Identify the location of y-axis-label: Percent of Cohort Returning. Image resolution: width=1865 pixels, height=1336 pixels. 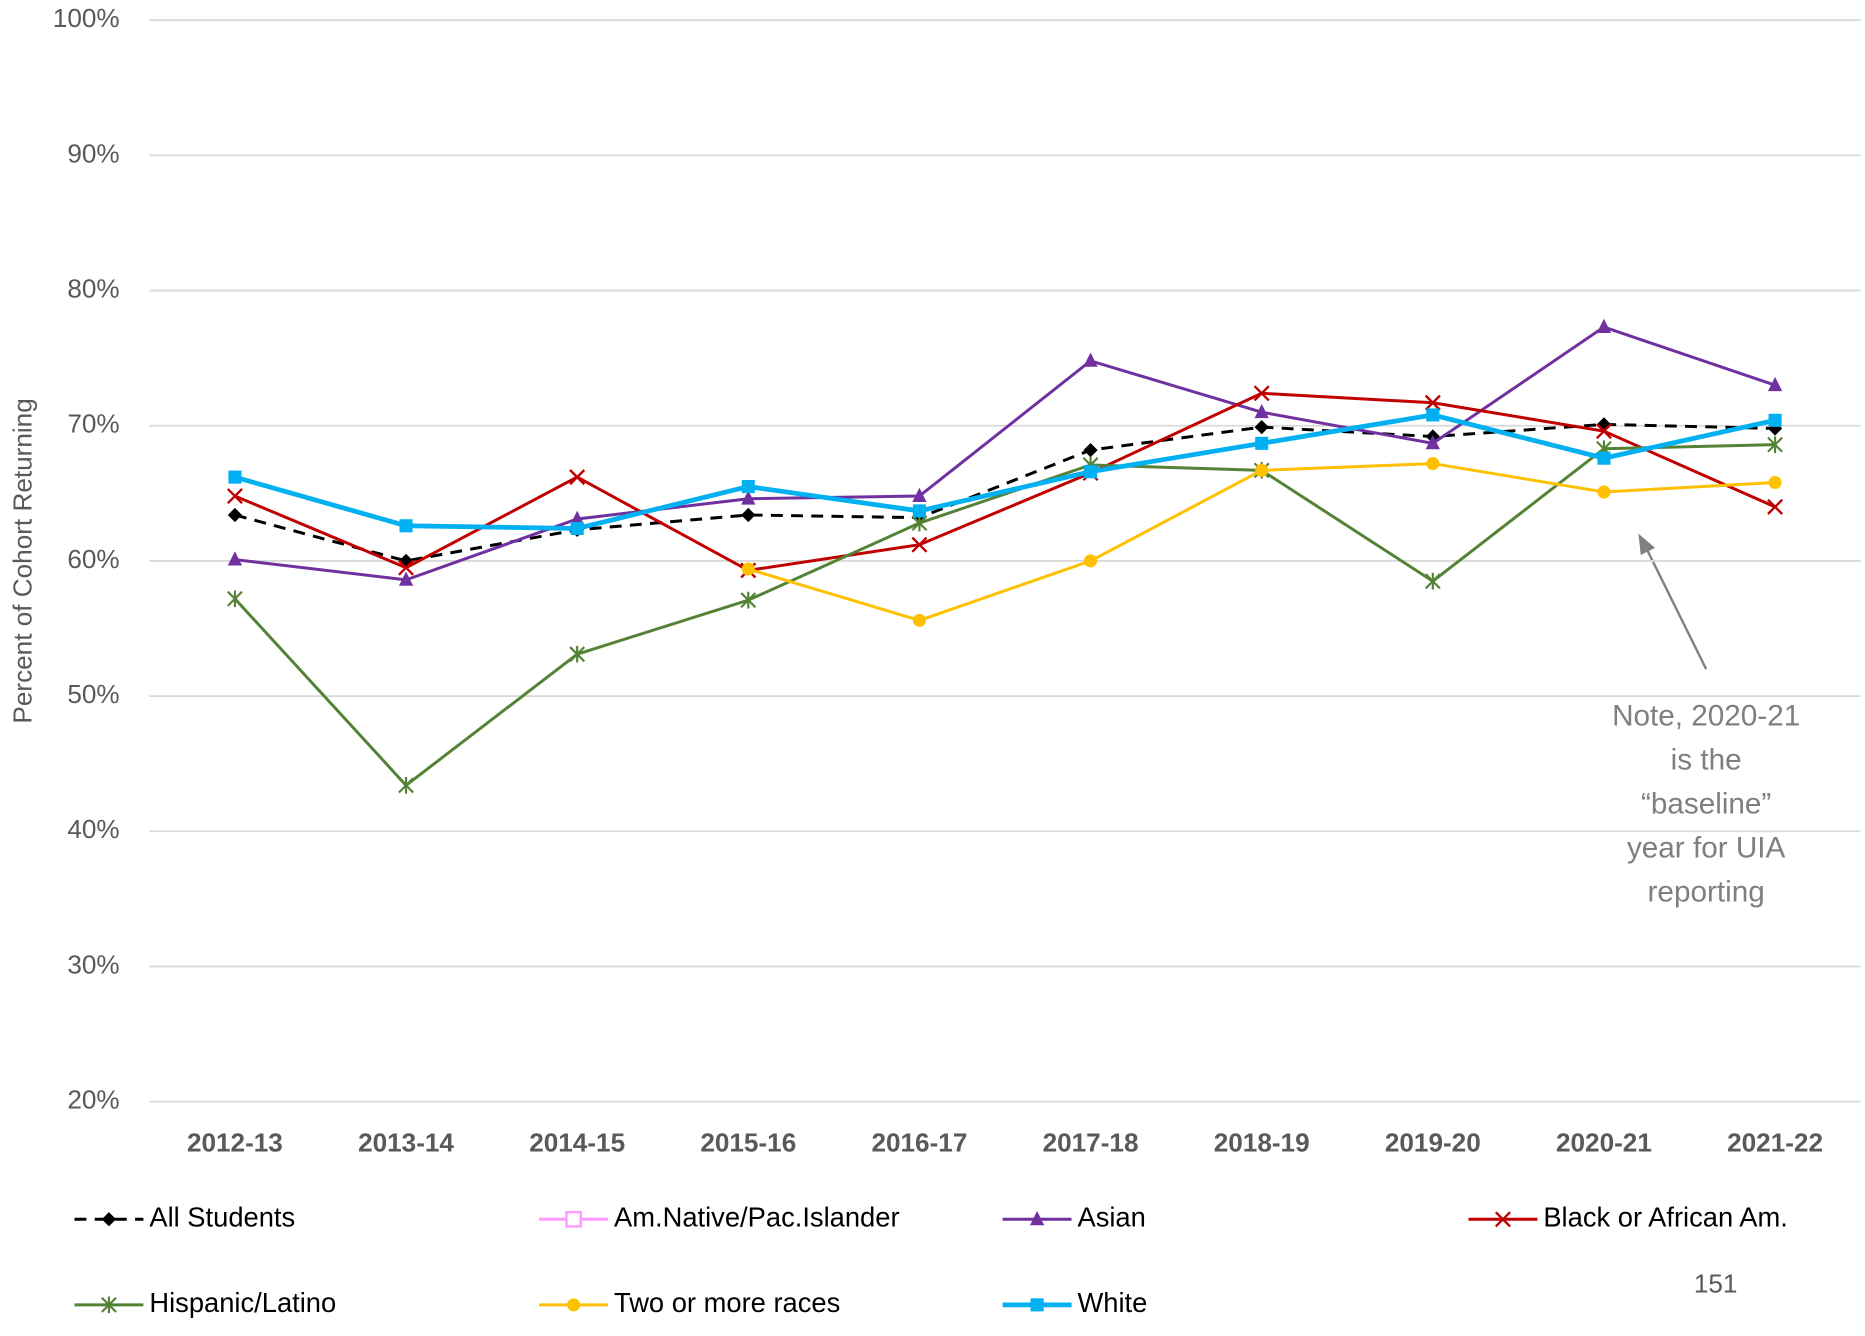
(22, 560).